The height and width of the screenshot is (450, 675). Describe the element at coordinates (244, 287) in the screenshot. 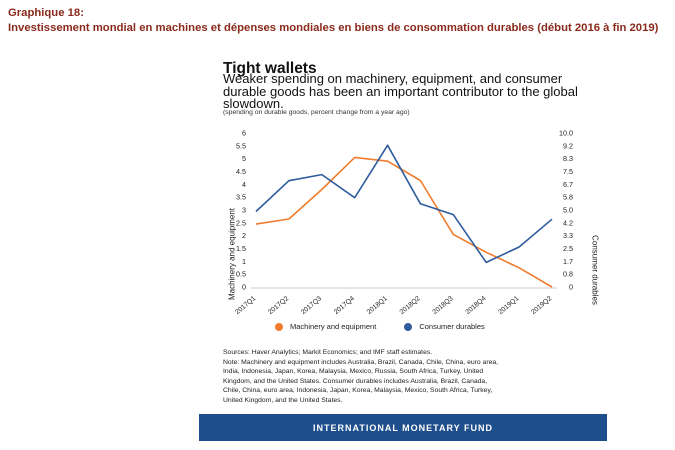

I see `y-left-tick-label: 0` at that location.